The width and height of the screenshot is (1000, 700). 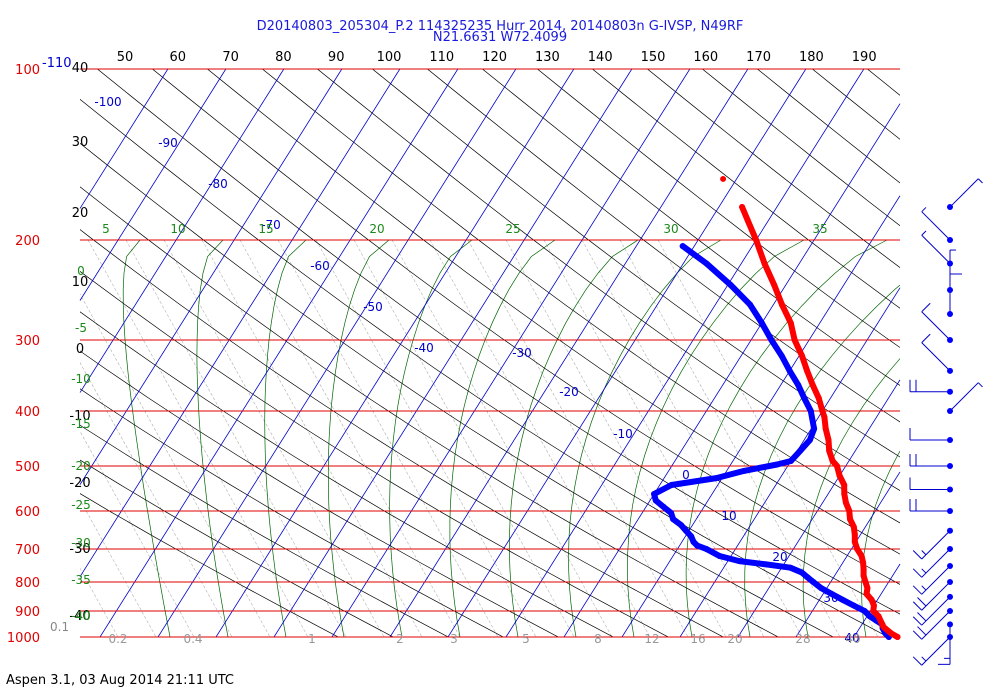 What do you see at coordinates (500, 37) in the screenshot?
I see `chart-subtitle: N21.6631 W72.4099` at bounding box center [500, 37].